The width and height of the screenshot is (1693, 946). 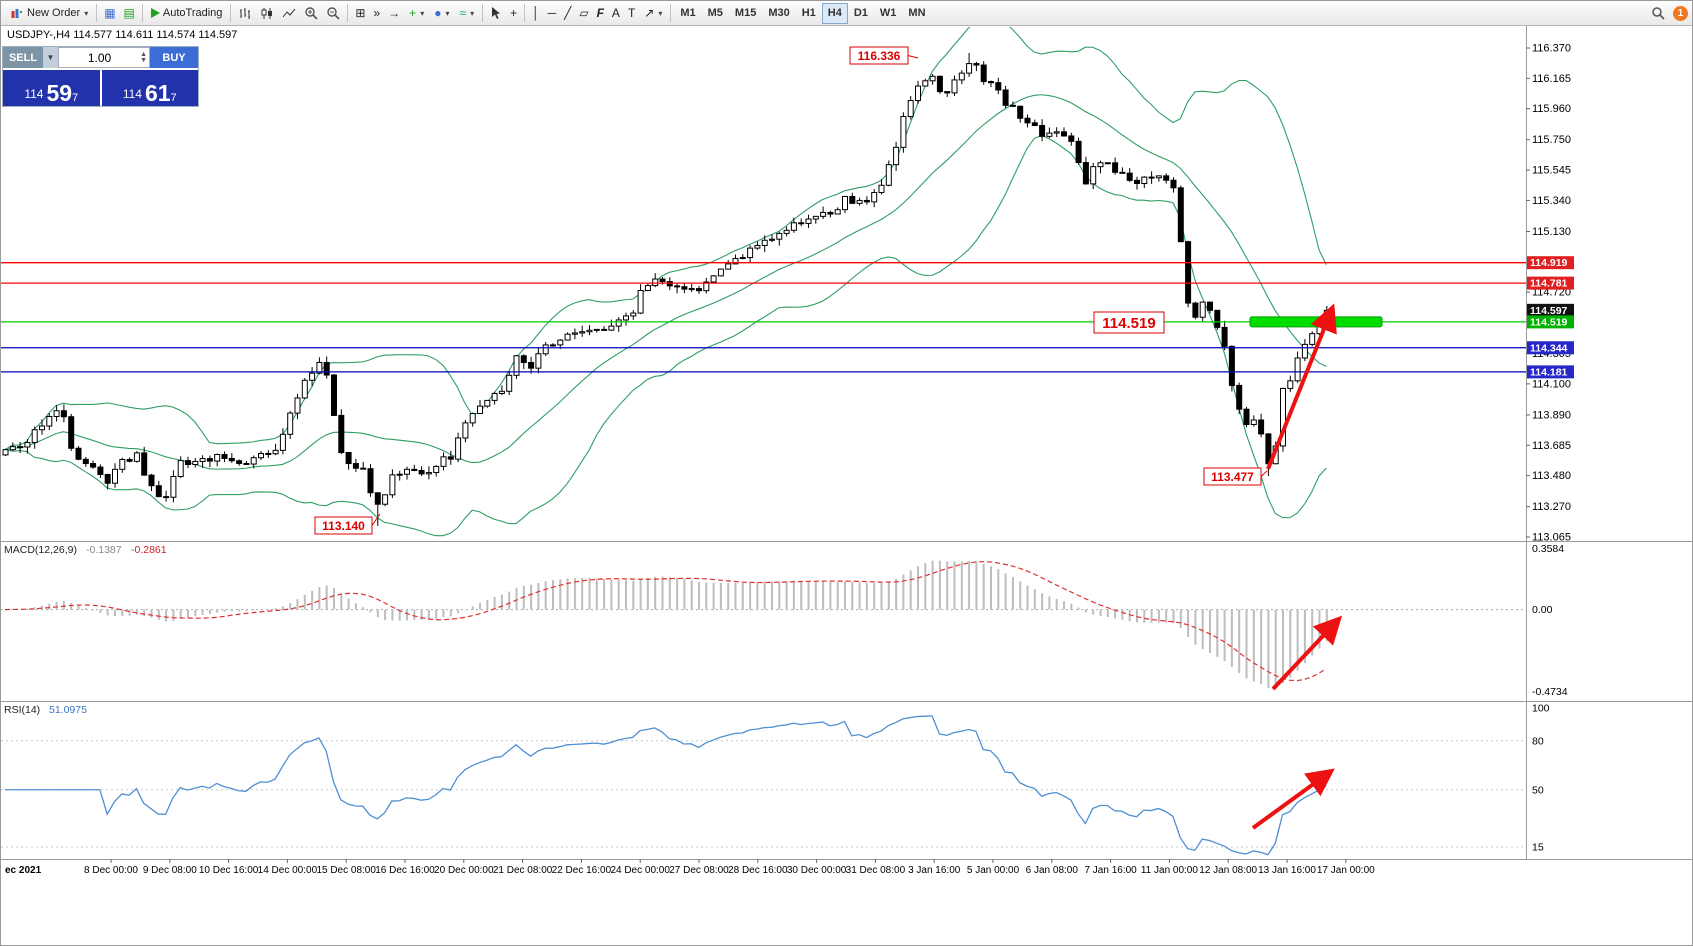 What do you see at coordinates (187, 13) in the screenshot?
I see `autotrading-button: AutoTrading` at bounding box center [187, 13].